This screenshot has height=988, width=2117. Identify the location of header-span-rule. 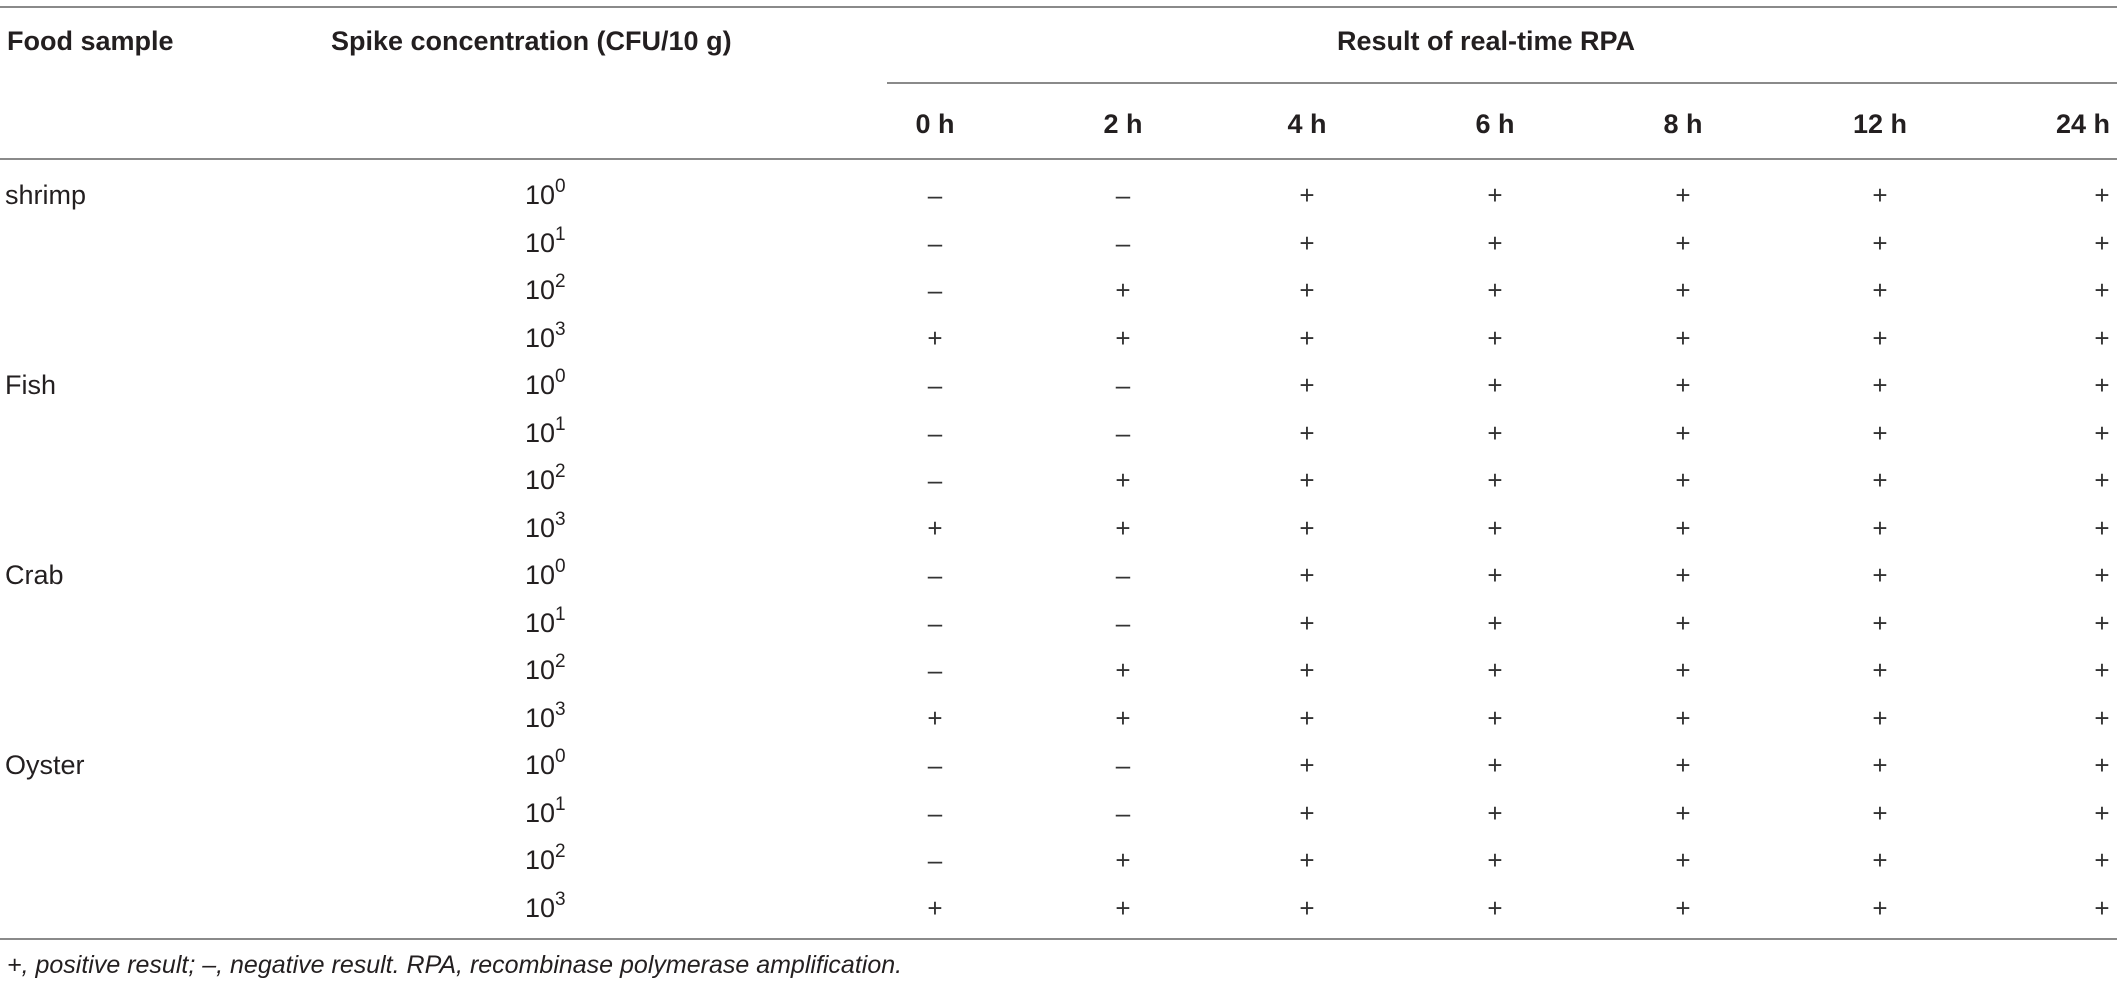
(1502, 83).